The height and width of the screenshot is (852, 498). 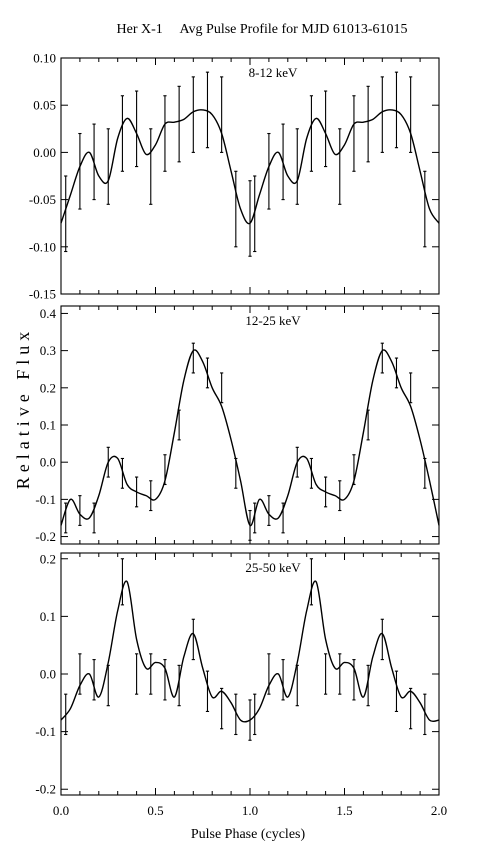 I want to click on x-tick-label: 1.5, so click(x=344, y=810).